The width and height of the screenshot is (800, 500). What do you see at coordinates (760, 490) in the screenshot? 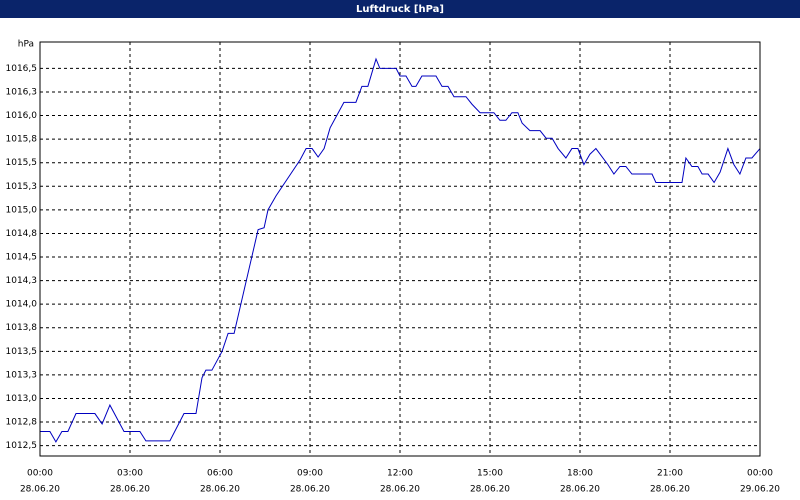
I see `x-tick-date: 29.06.20` at bounding box center [760, 490].